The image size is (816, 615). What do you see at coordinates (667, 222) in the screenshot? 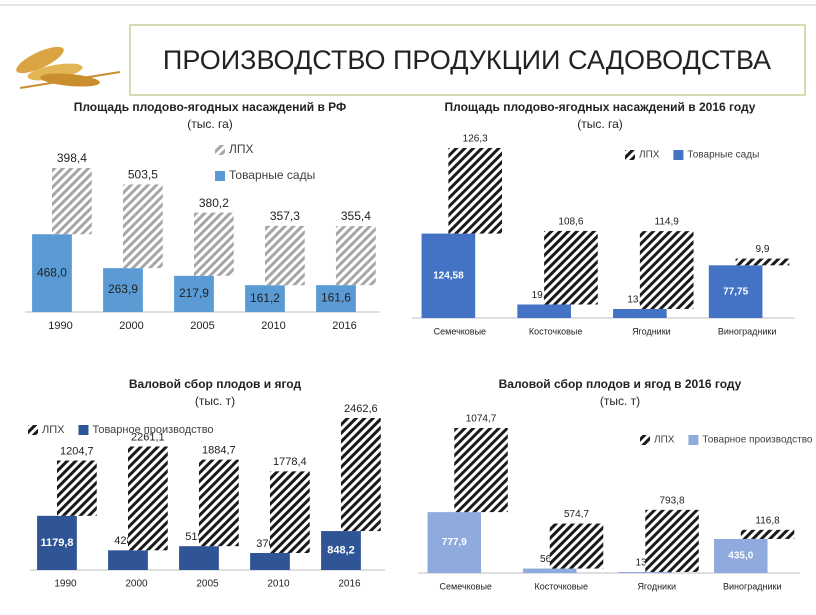
I see `value-label: 114,9` at bounding box center [667, 222].